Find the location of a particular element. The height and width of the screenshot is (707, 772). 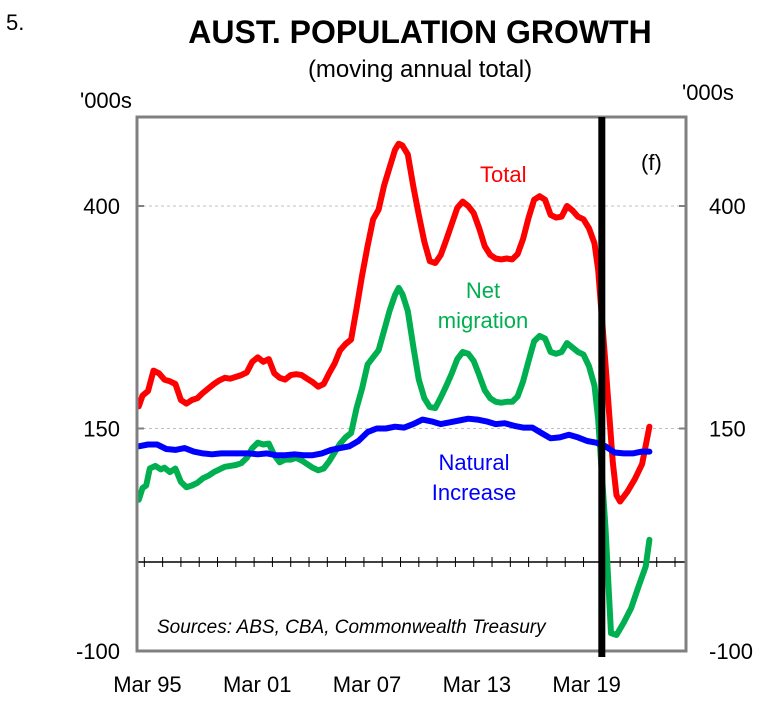

y-tick-label-right-0: -100 is located at coordinates (731, 651).